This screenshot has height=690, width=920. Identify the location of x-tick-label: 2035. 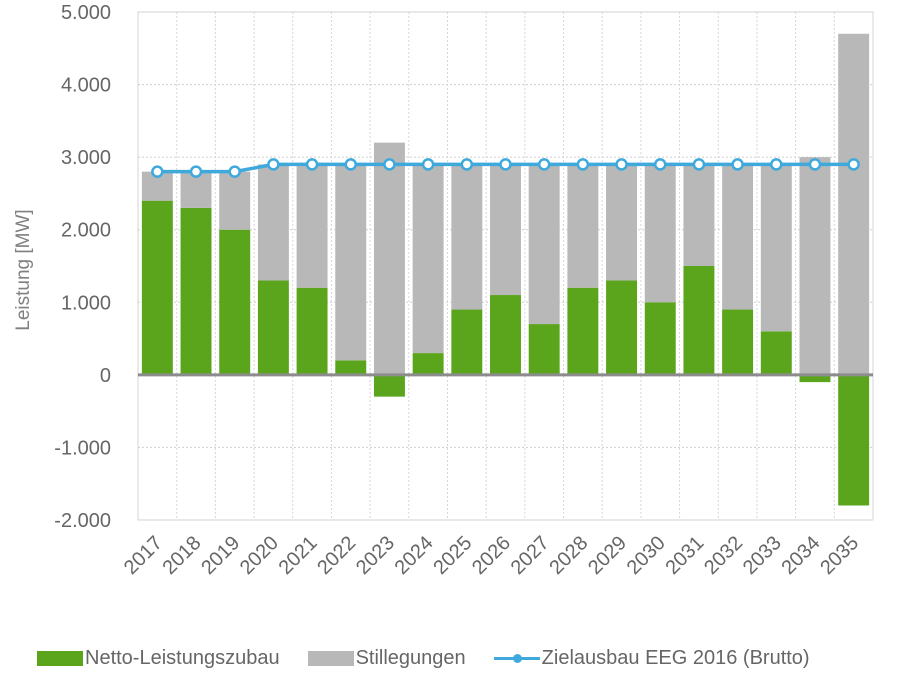
(839, 555).